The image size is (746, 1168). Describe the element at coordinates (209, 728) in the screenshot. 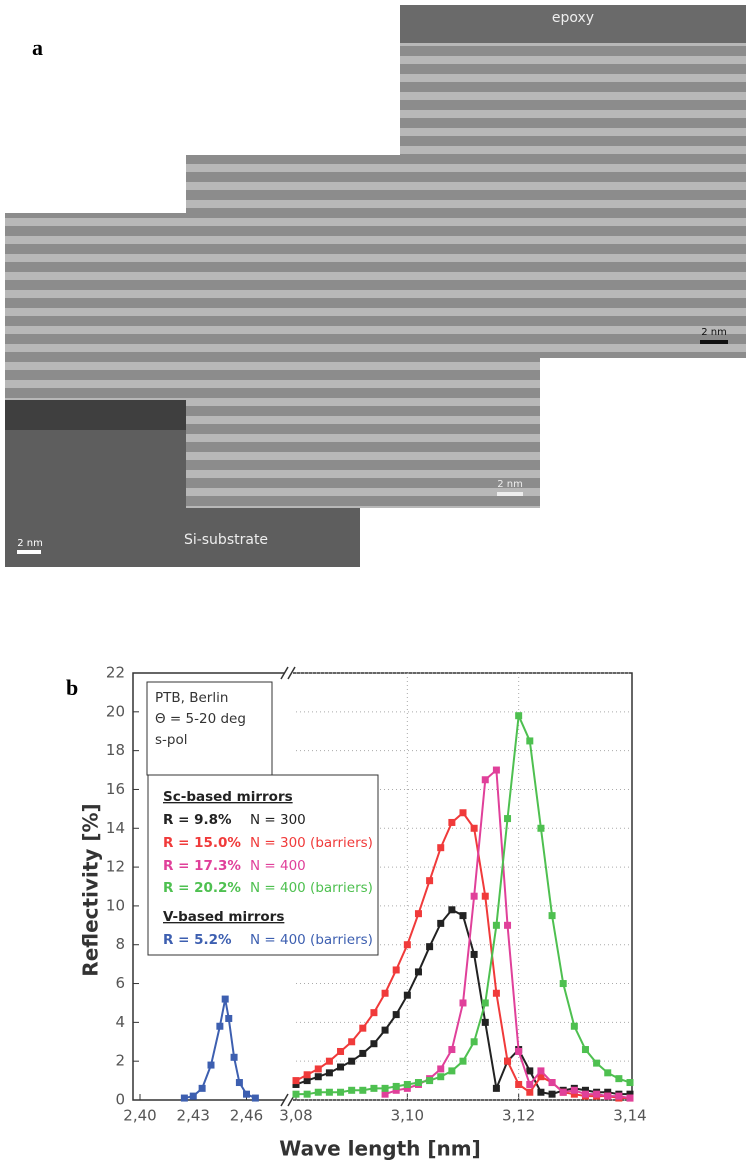

I see `info-box` at that location.